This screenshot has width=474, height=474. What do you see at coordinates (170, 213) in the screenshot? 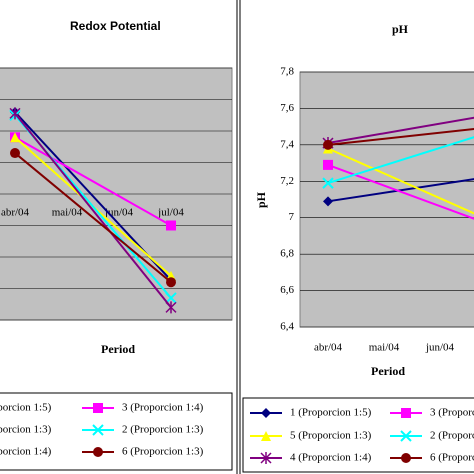
I see `x-tick-label: jul/04` at bounding box center [170, 213].